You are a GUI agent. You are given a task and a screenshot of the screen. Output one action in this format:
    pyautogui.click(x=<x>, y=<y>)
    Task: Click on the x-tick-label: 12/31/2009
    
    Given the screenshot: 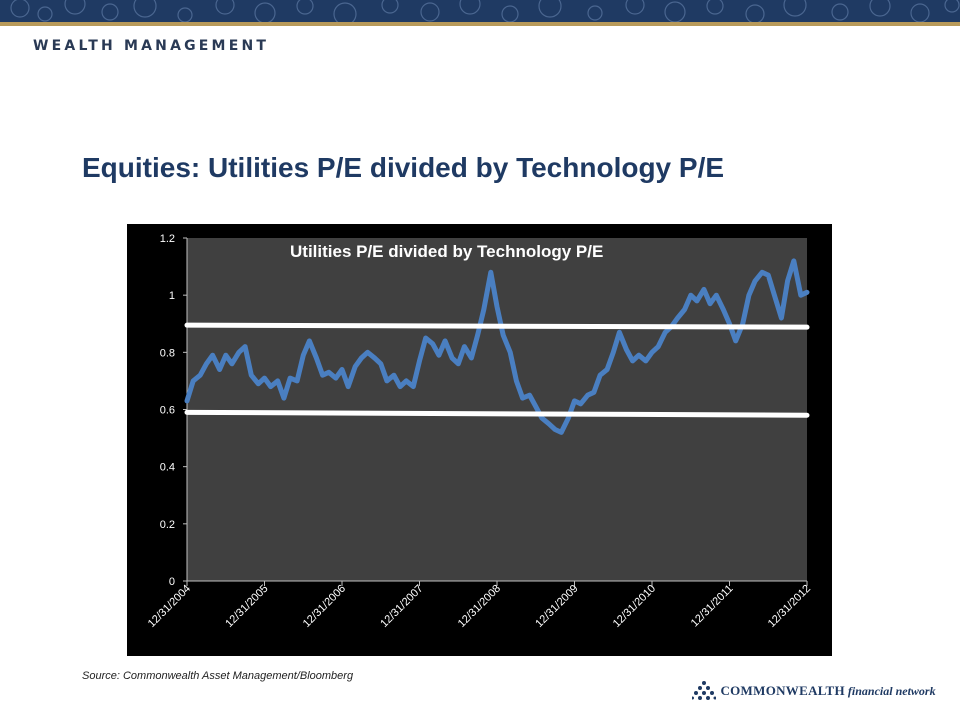 What is the action you would take?
    pyautogui.click(x=556, y=606)
    